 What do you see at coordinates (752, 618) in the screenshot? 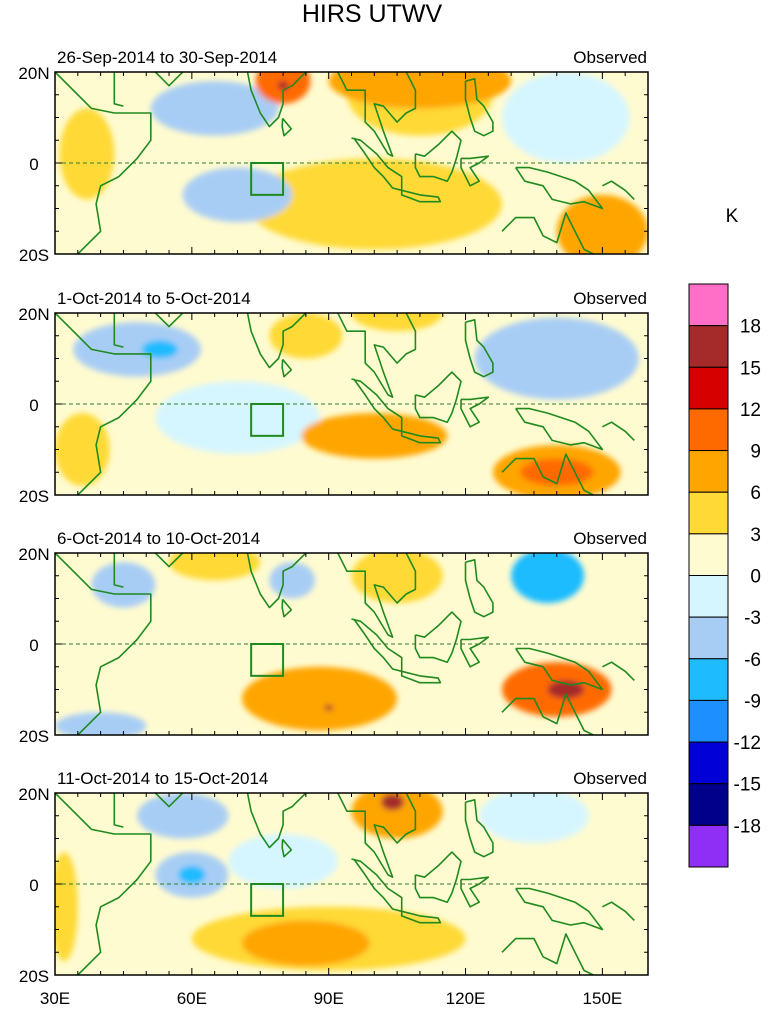
I see `colorbar-label: -3` at bounding box center [752, 618].